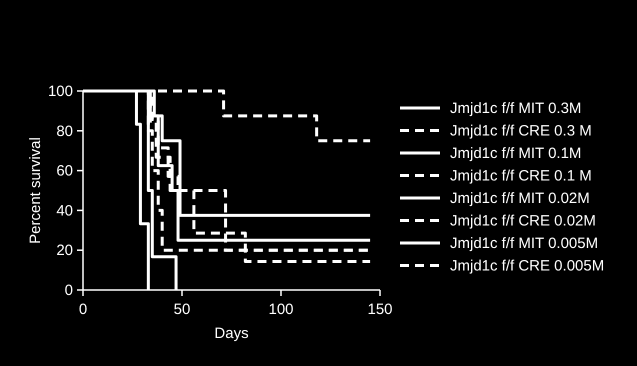 The width and height of the screenshot is (637, 366). What do you see at coordinates (64, 211) in the screenshot?
I see `y-tick-label: 40` at bounding box center [64, 211].